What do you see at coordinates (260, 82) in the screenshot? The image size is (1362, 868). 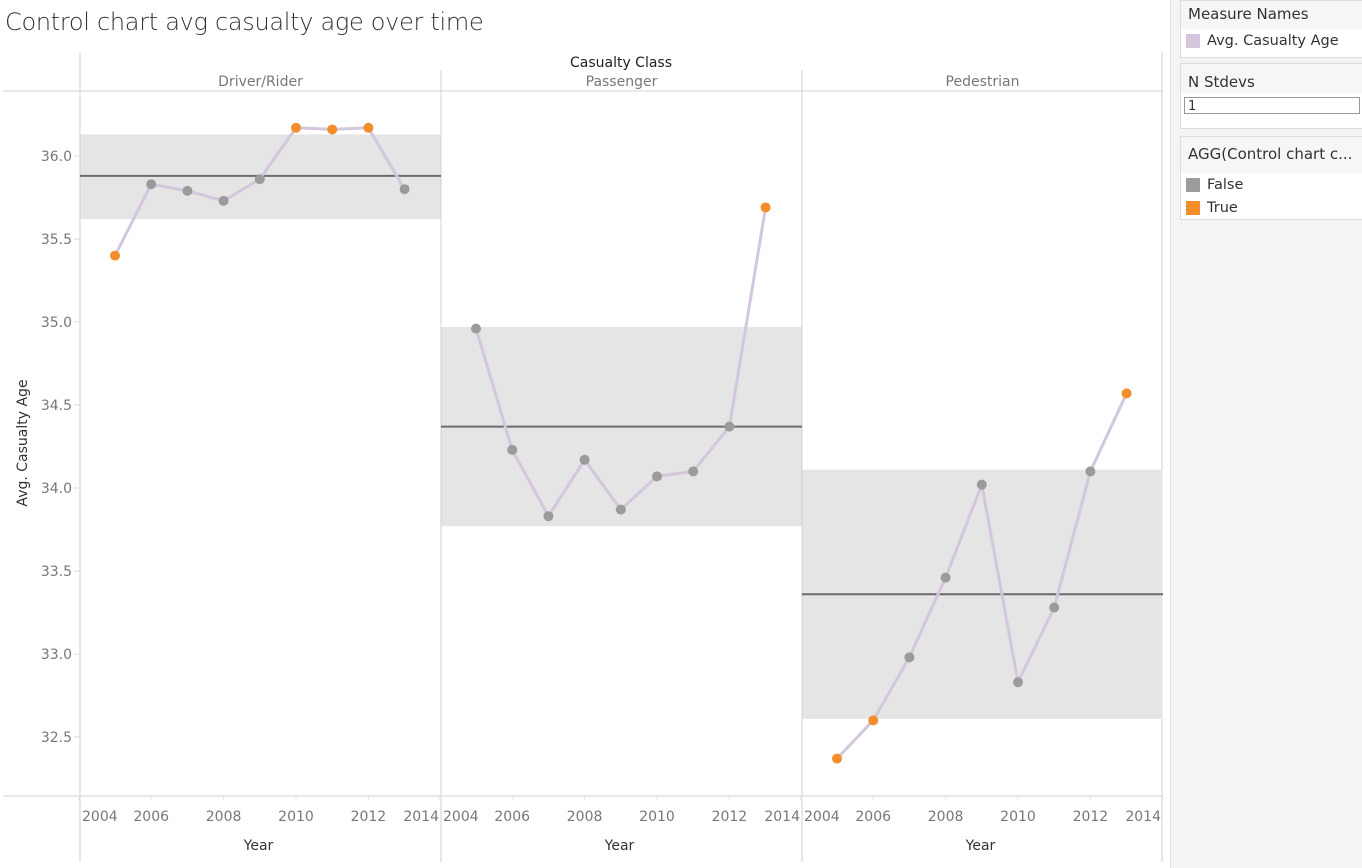 I see `panel-header: Driver/Rider` at bounding box center [260, 82].